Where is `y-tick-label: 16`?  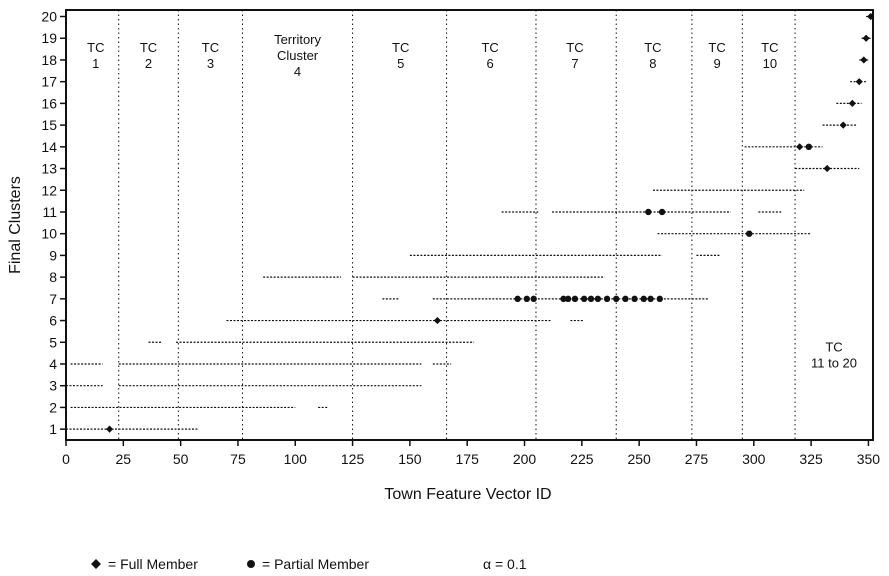
y-tick-label: 16 is located at coordinates (49, 103).